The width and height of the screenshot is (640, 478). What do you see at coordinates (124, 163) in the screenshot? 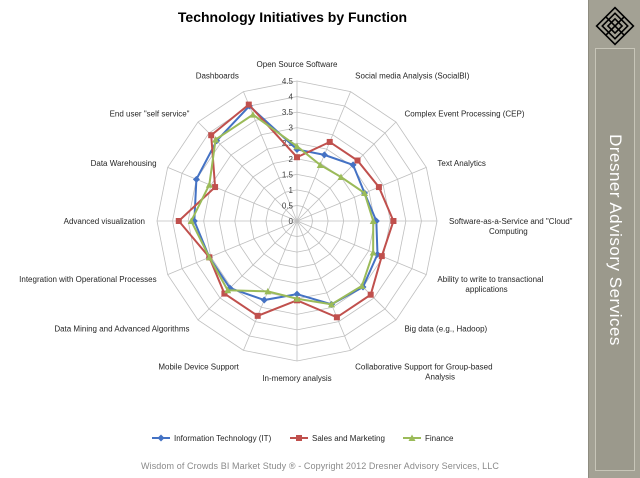
I see `category-label: Data Warehousing` at bounding box center [124, 163].